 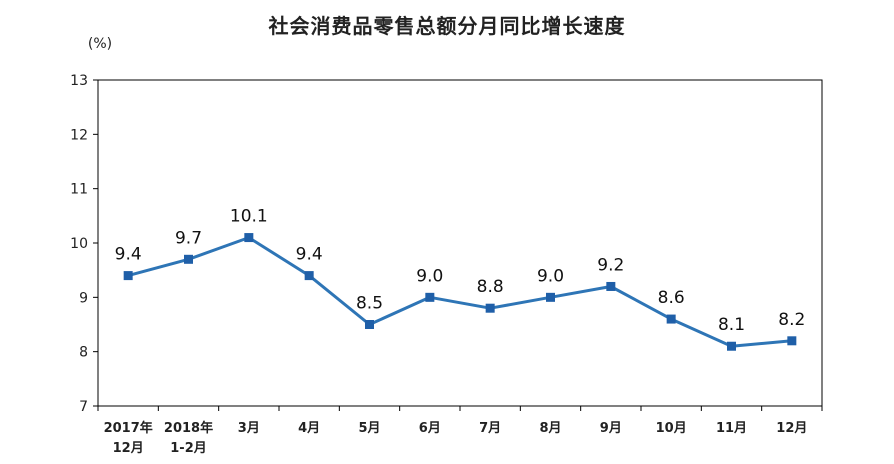 I want to click on y-tick-label: 9, so click(x=83, y=298).